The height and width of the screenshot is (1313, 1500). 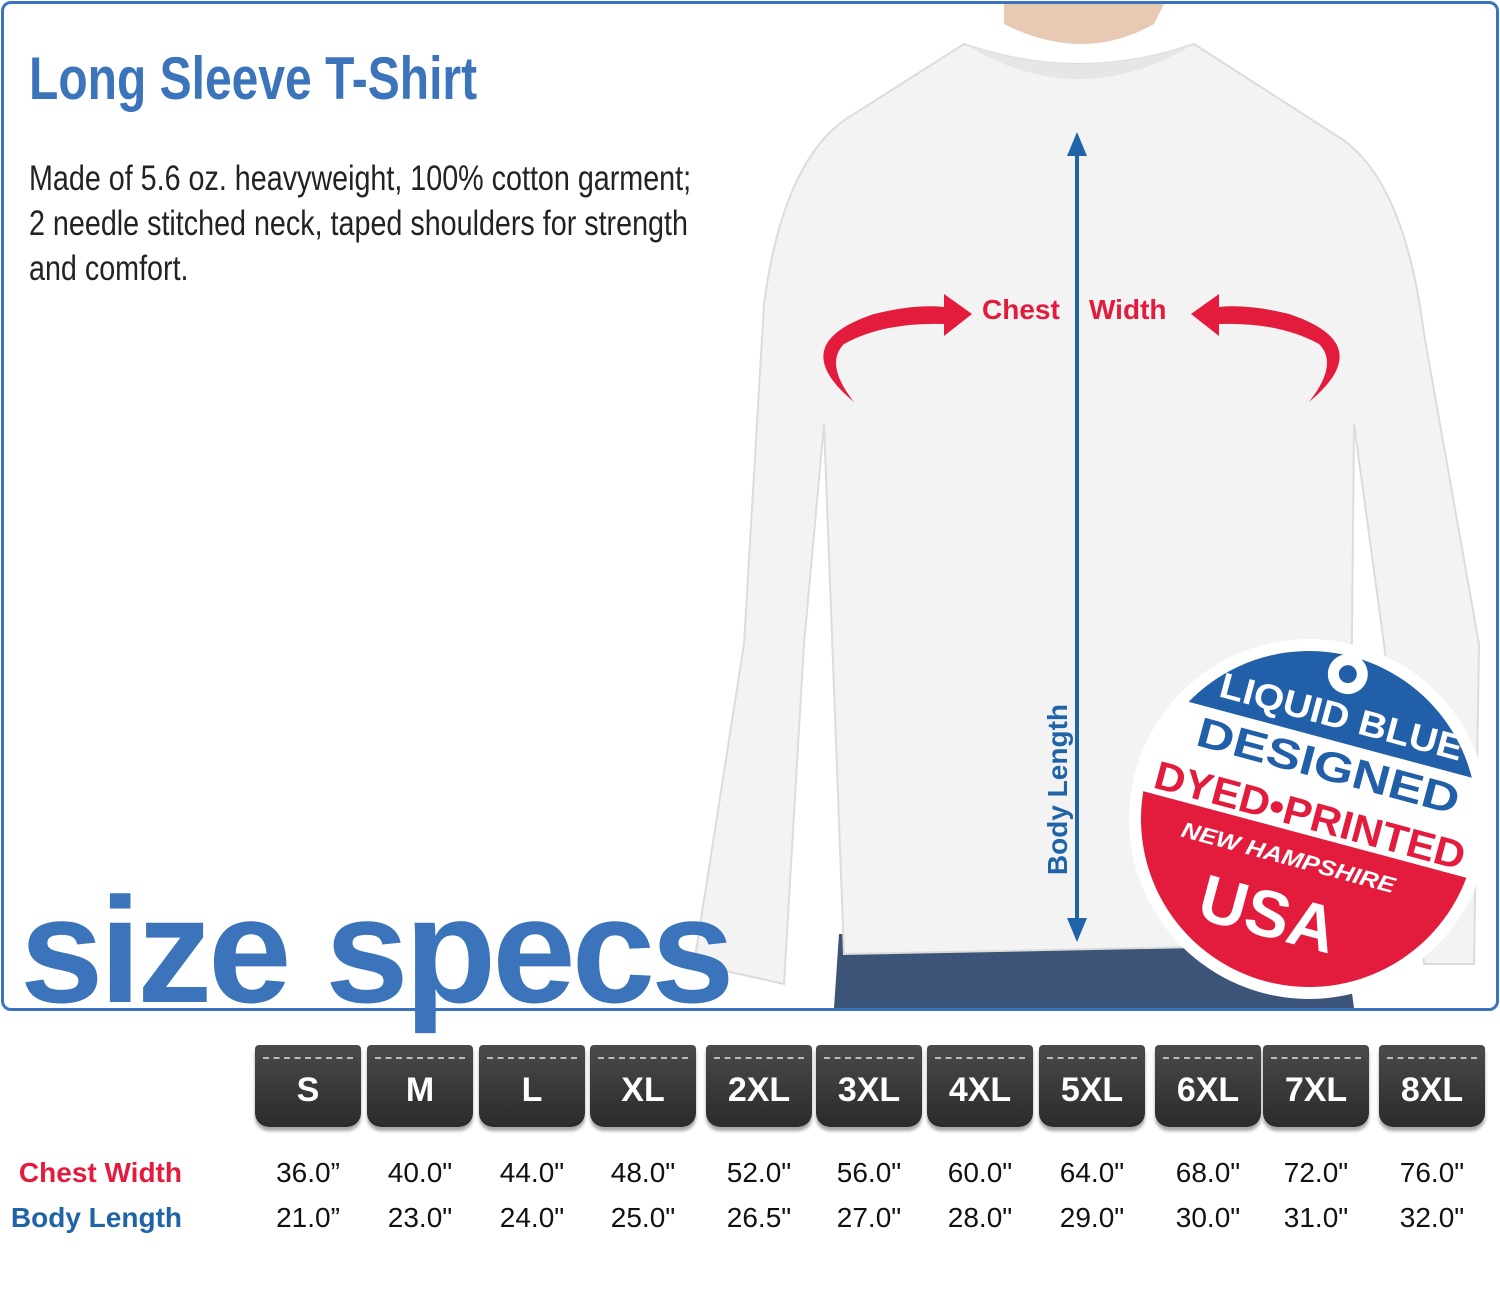 What do you see at coordinates (1316, 1172) in the screenshot?
I see `chest-width-value: 72.0"` at bounding box center [1316, 1172].